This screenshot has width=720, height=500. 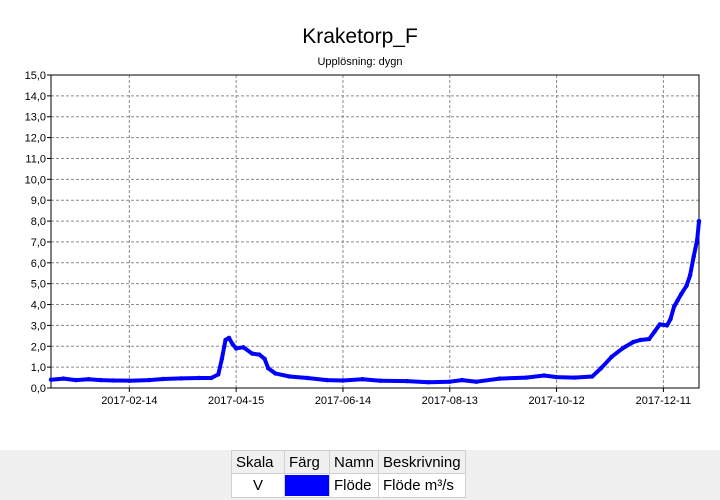 I want to click on legend-header-row: Skala Färg Namn Beskrivning, so click(x=348, y=462).